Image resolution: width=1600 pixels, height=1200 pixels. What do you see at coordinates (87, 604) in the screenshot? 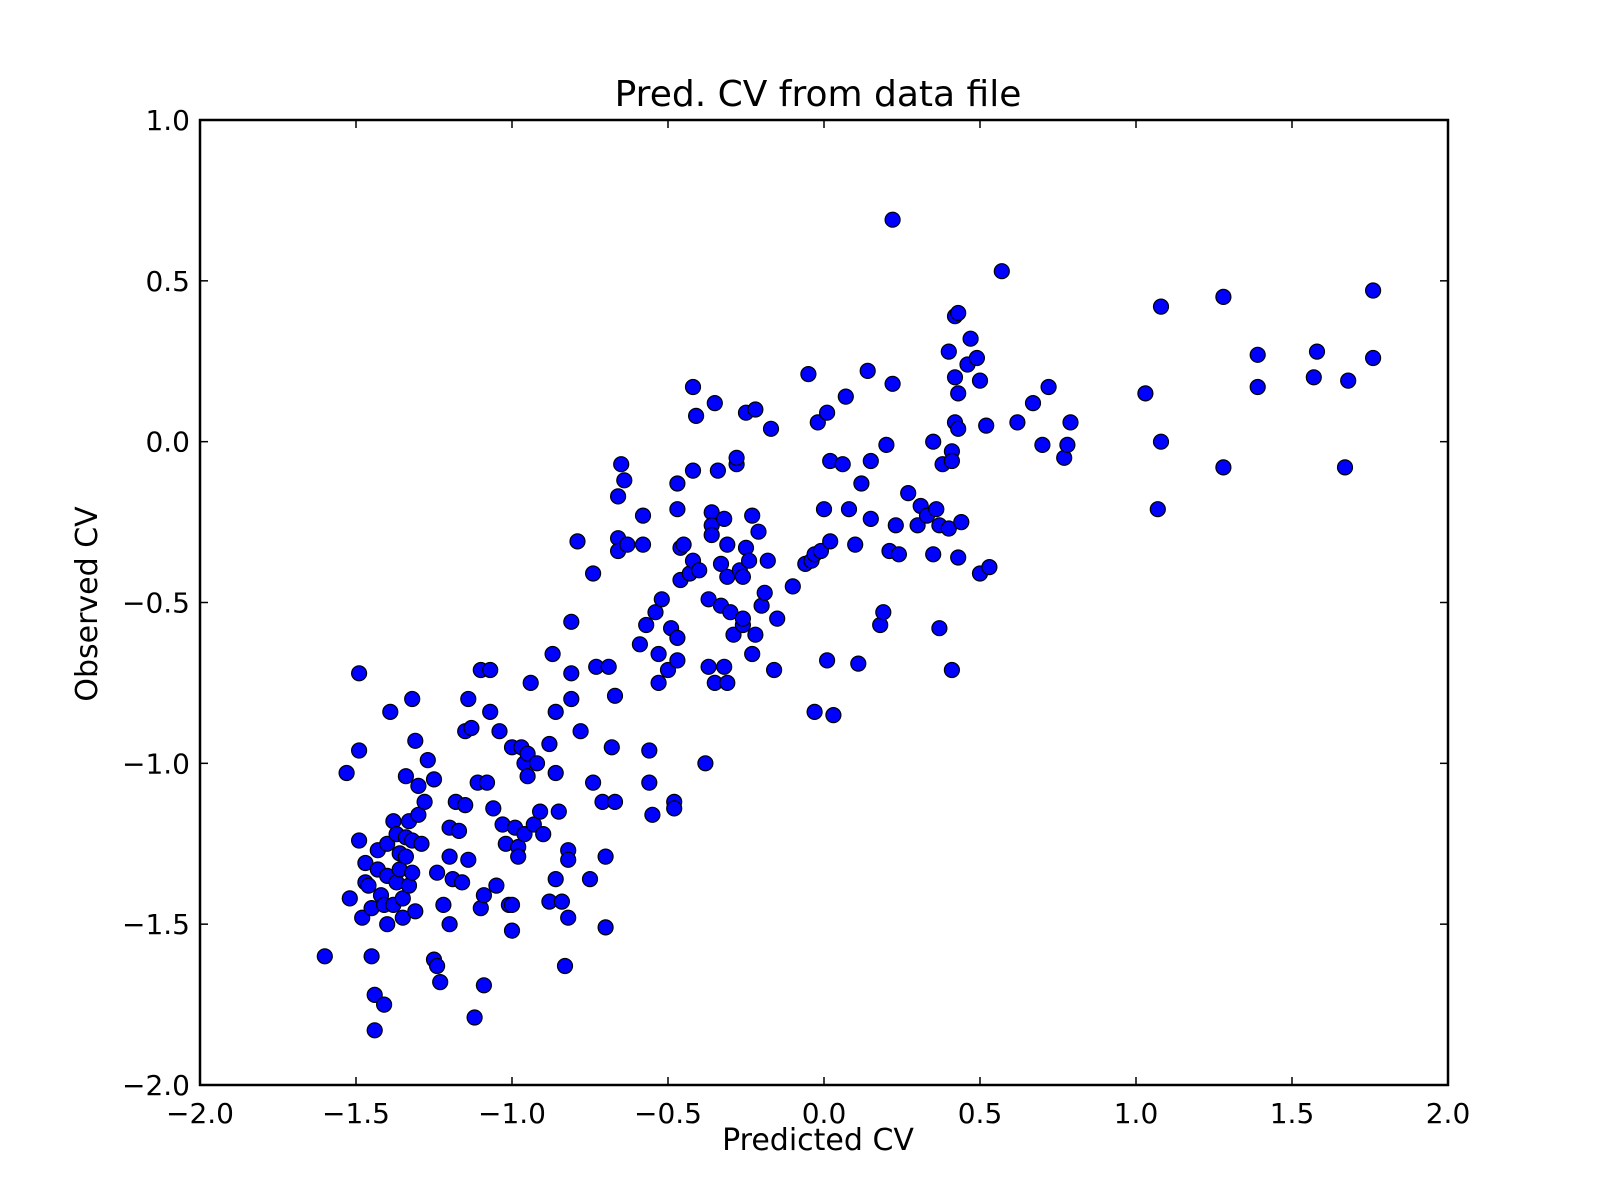
I see `y-axis-label: Observed CV` at bounding box center [87, 604].